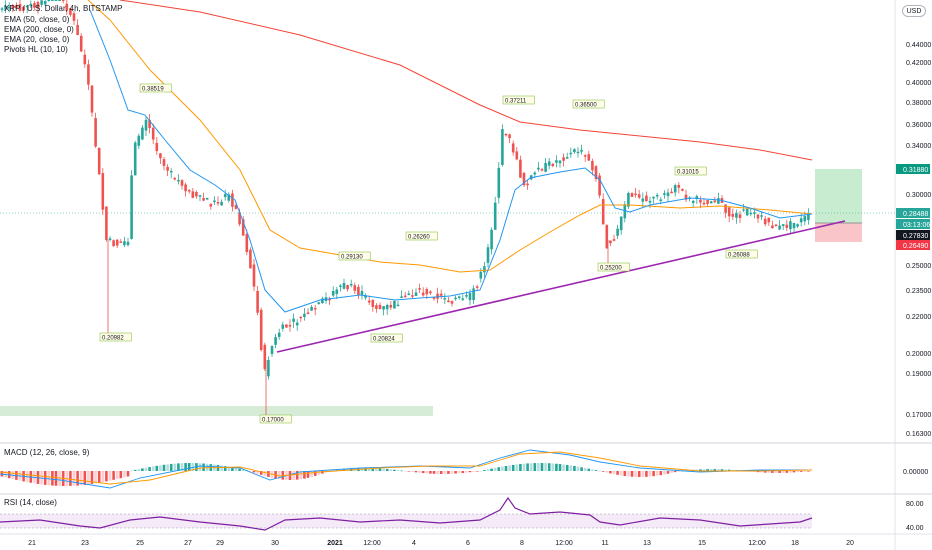 The image size is (932, 550). What do you see at coordinates (914, 11) in the screenshot?
I see `currency-badge: USD` at bounding box center [914, 11].